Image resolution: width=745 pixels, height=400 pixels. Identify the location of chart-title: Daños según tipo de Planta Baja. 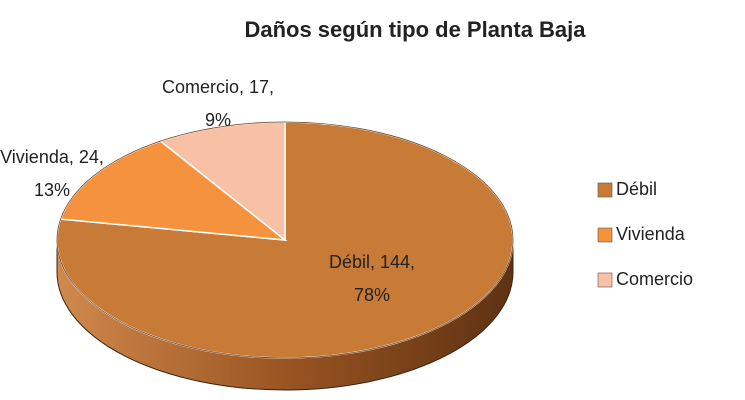
(415, 29).